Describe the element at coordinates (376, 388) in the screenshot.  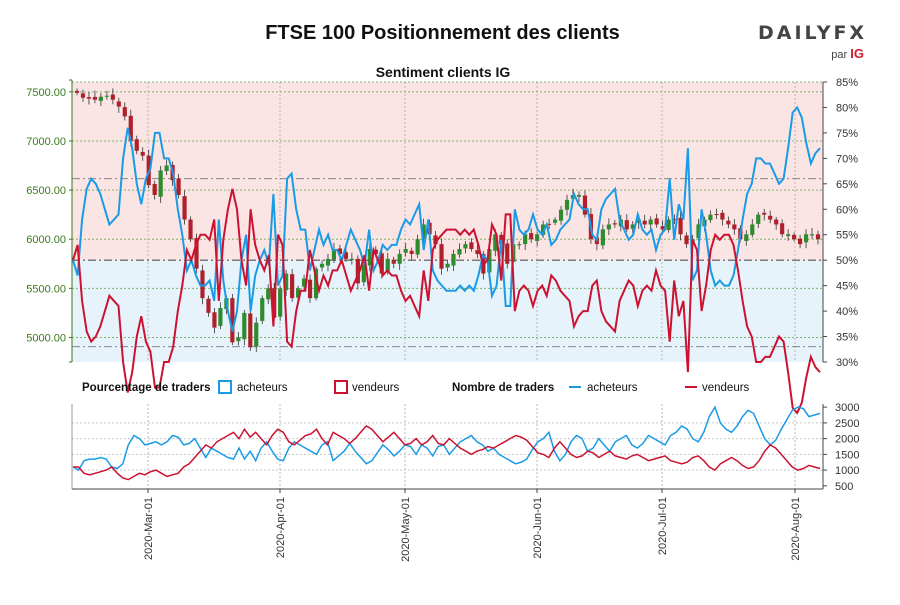
I see `legend-pct-sellers: vendeurs` at that location.